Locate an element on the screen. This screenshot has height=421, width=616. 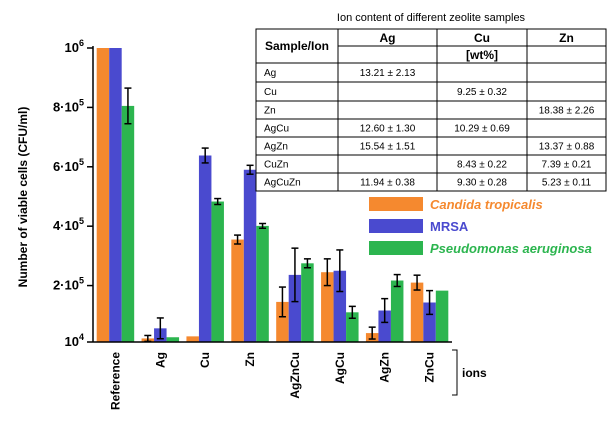
y-axis-title-group: Number of viable cells (CFU/ml) is located at coordinates (23, 197).